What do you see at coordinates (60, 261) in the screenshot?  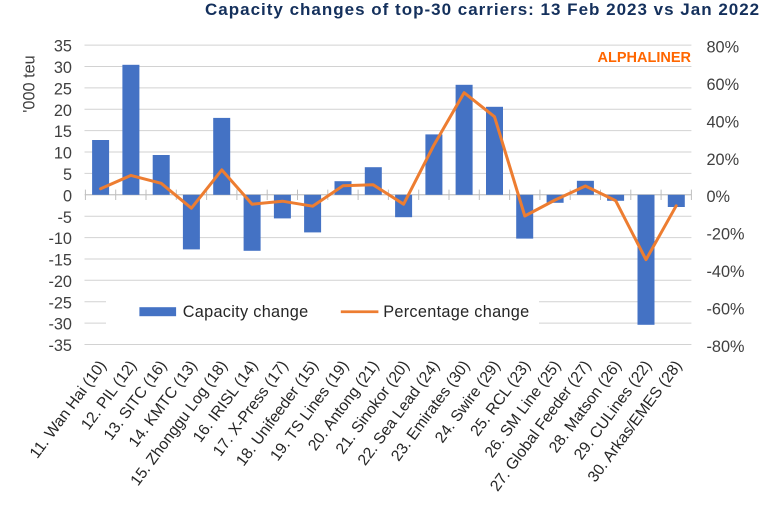 I see `svg-text: -15` at bounding box center [60, 261].